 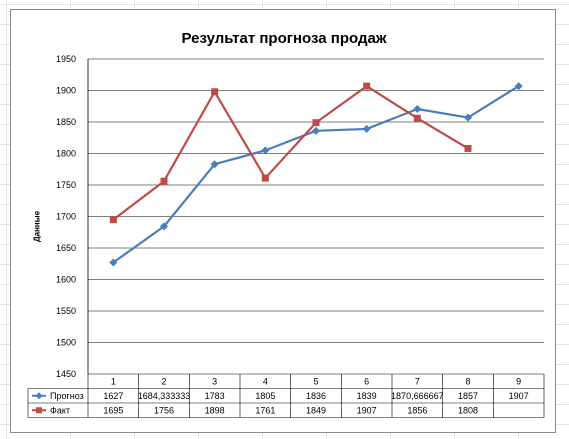 What do you see at coordinates (39, 396) in the screenshot?
I see `legend-key-marker-Прогноз` at bounding box center [39, 396].